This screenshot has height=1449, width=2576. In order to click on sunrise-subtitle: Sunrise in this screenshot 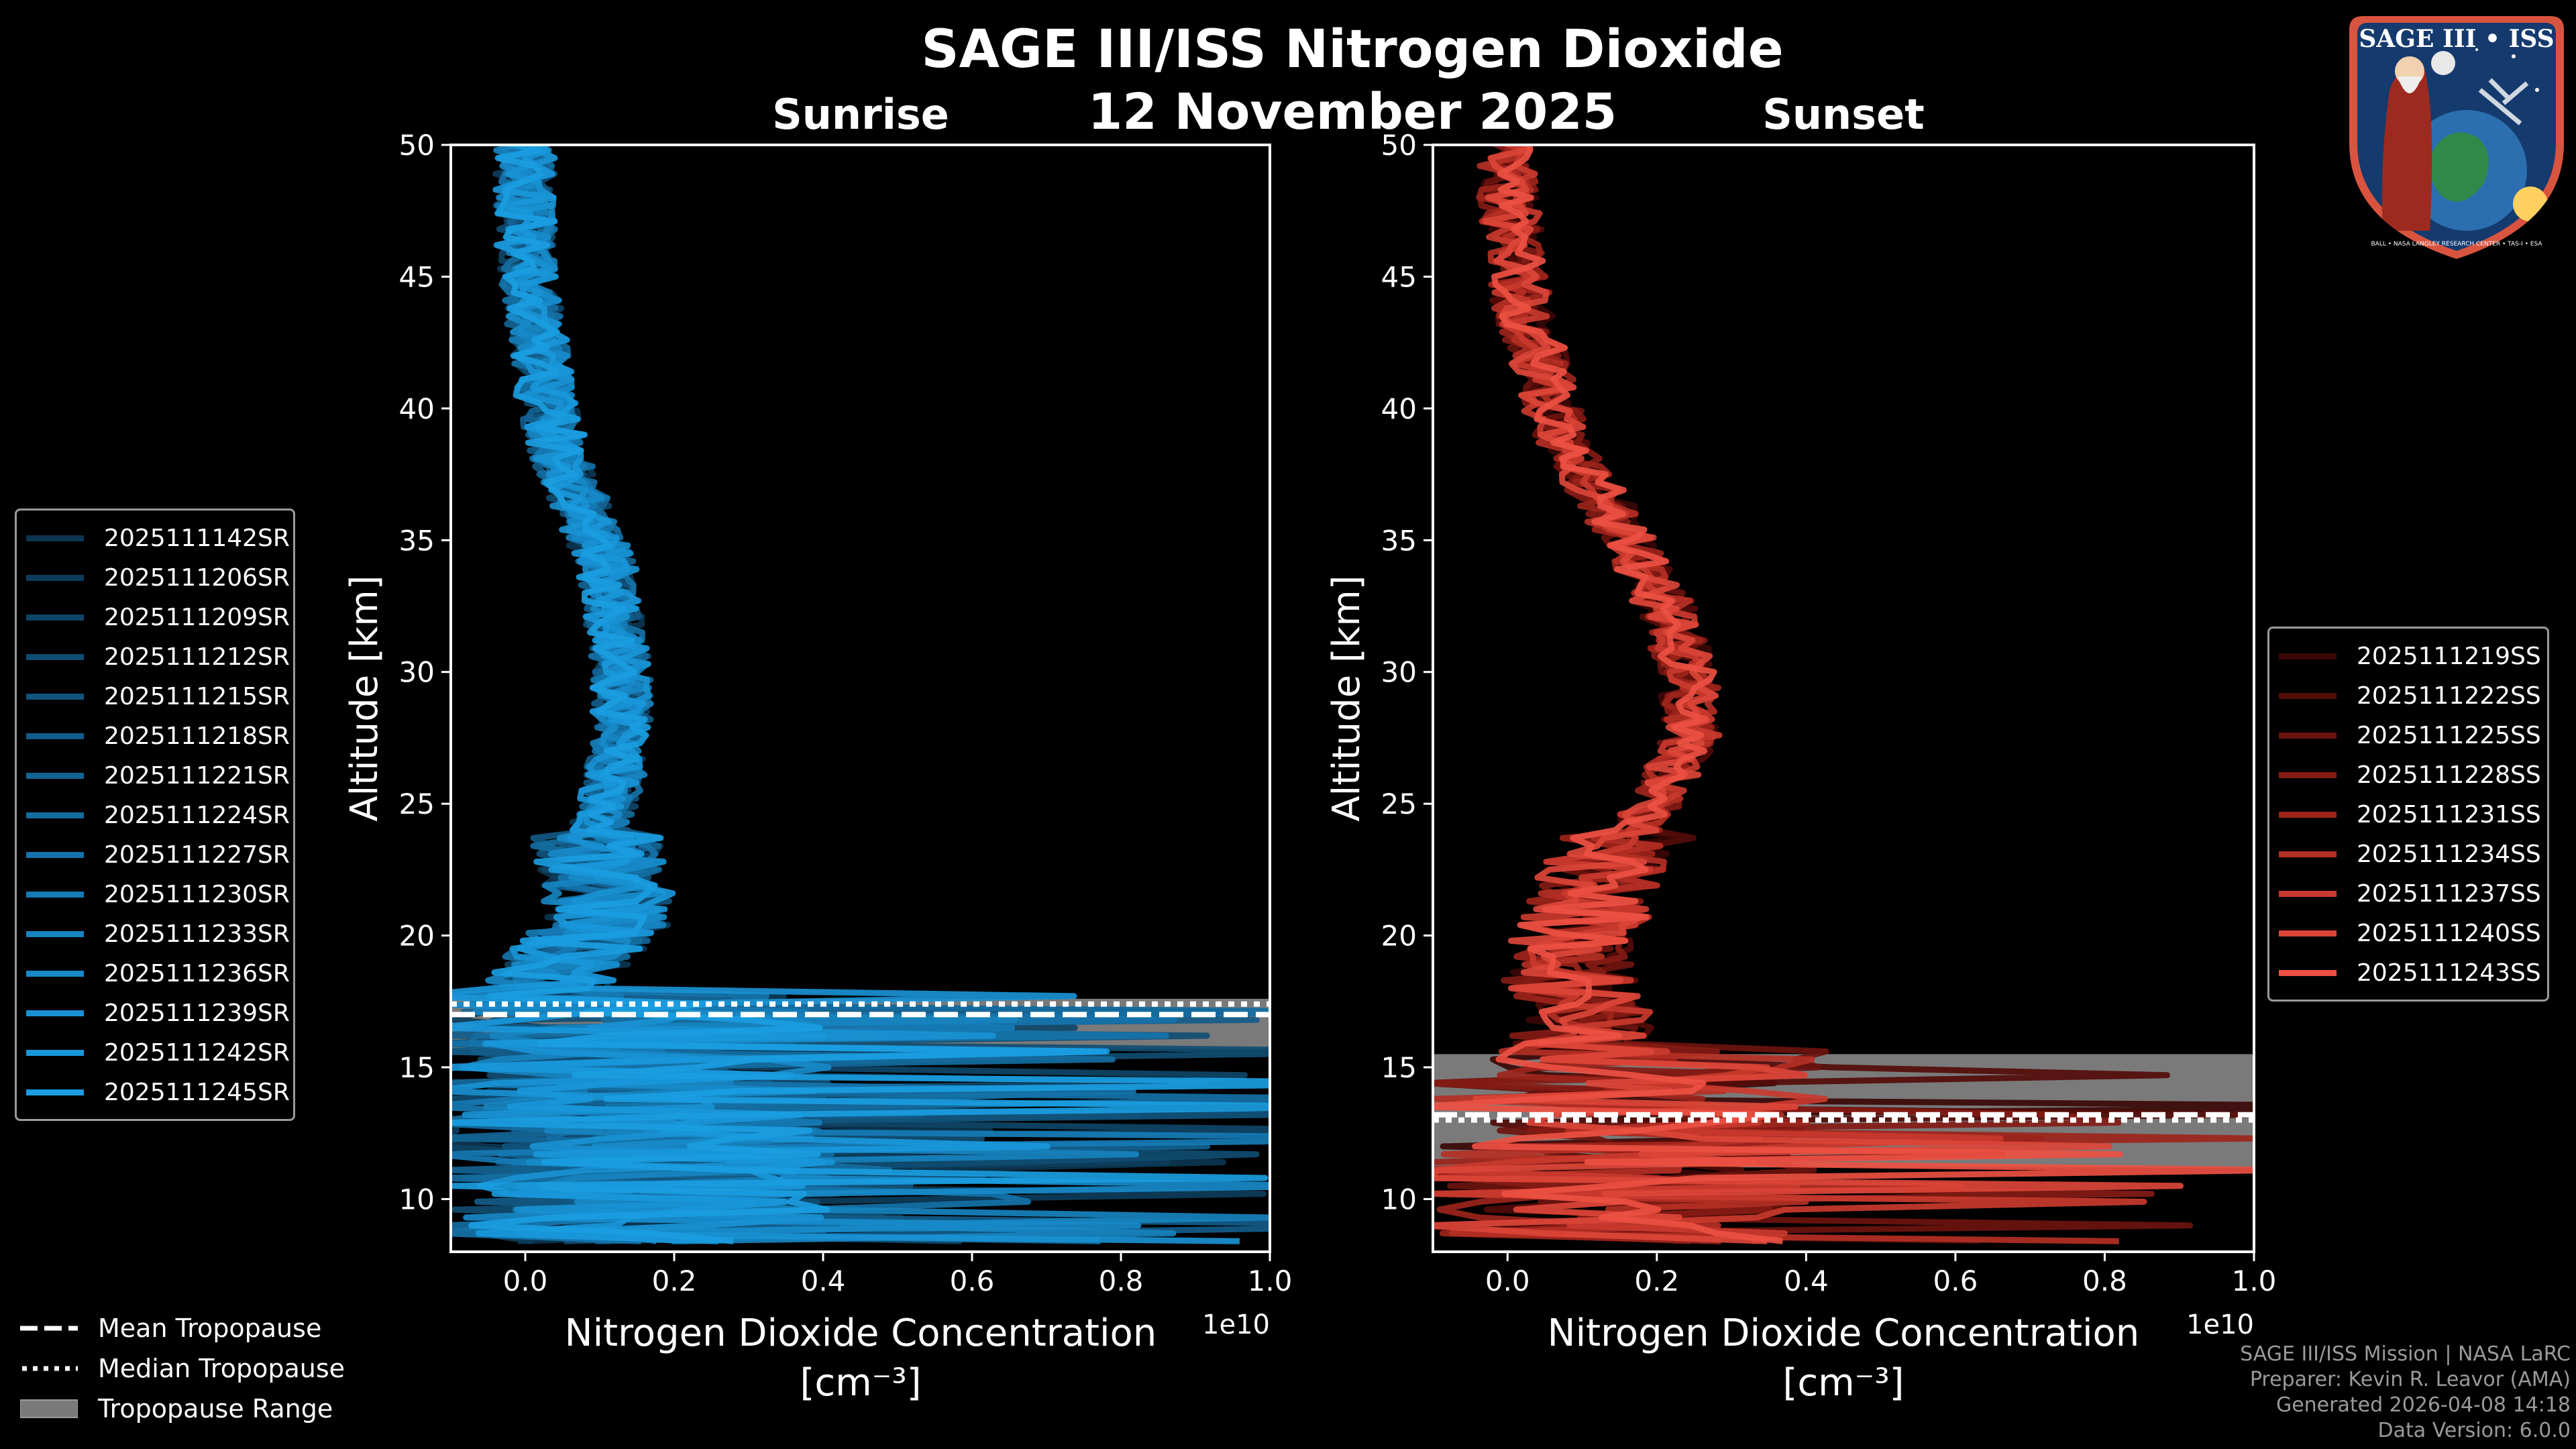, I will do `click(860, 114)`.